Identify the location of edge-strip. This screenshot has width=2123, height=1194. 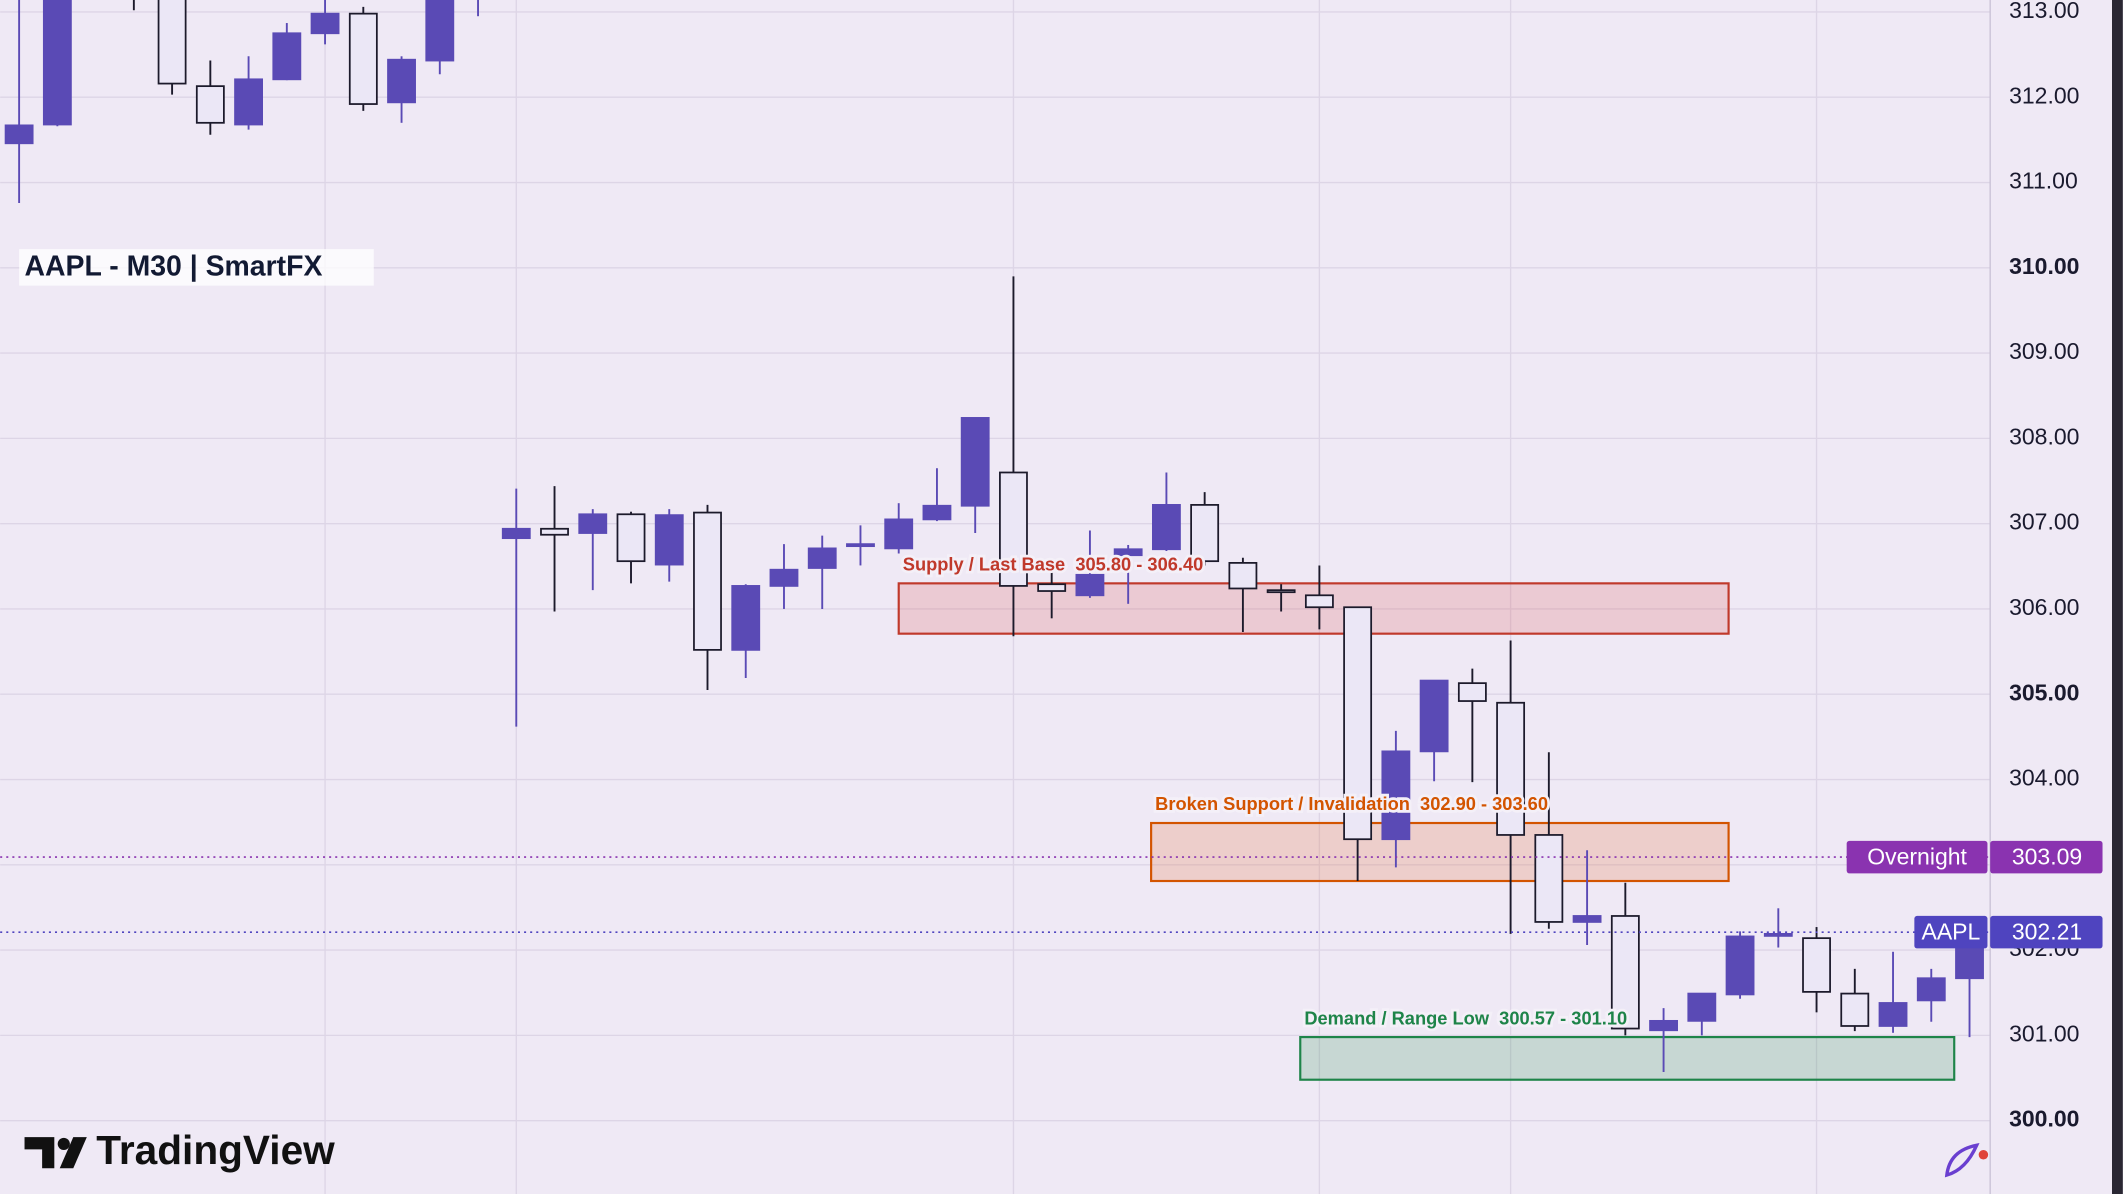
(2117, 597).